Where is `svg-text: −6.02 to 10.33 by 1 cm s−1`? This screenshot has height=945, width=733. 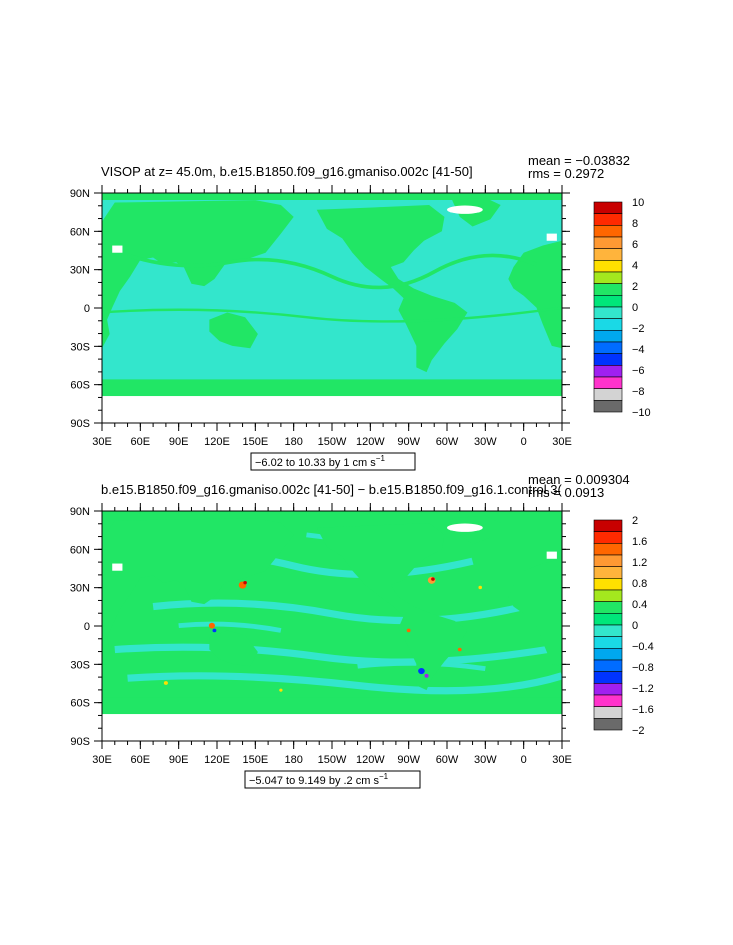
svg-text: −6.02 to 10.33 by 1 cm s−1 is located at coordinates (320, 461).